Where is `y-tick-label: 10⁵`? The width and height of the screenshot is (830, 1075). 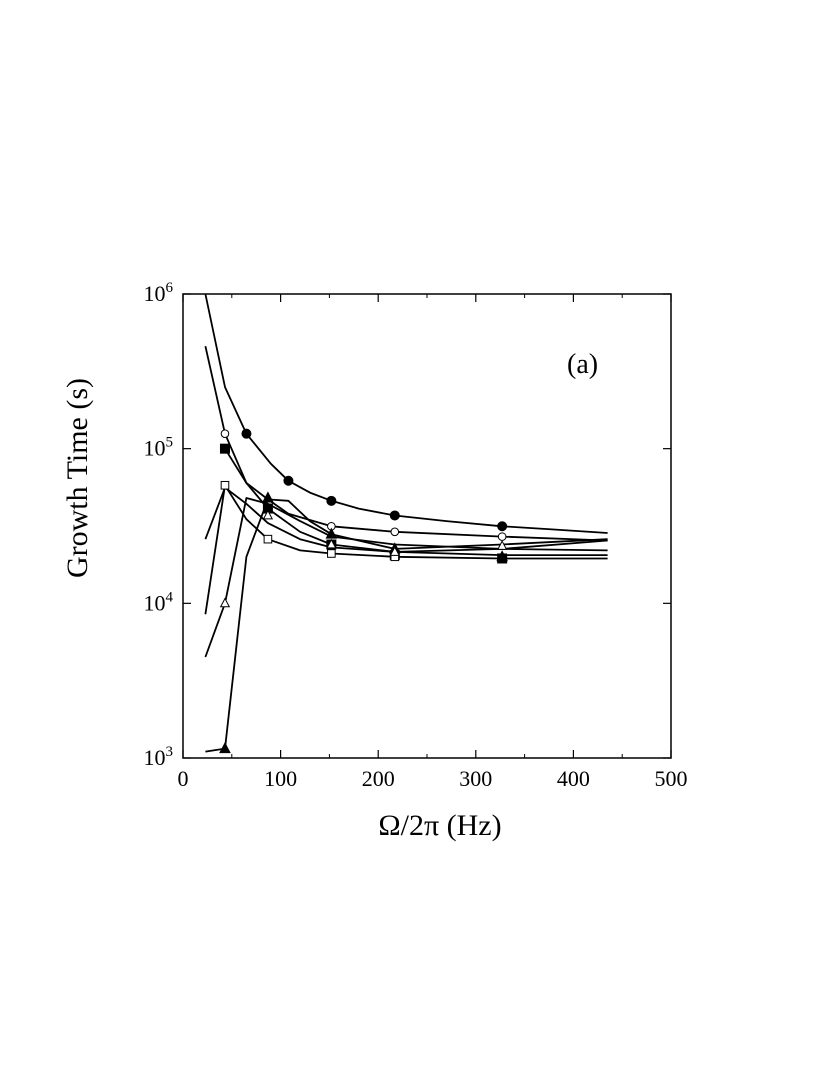 y-tick-label: 10⁵ is located at coordinates (159, 448).